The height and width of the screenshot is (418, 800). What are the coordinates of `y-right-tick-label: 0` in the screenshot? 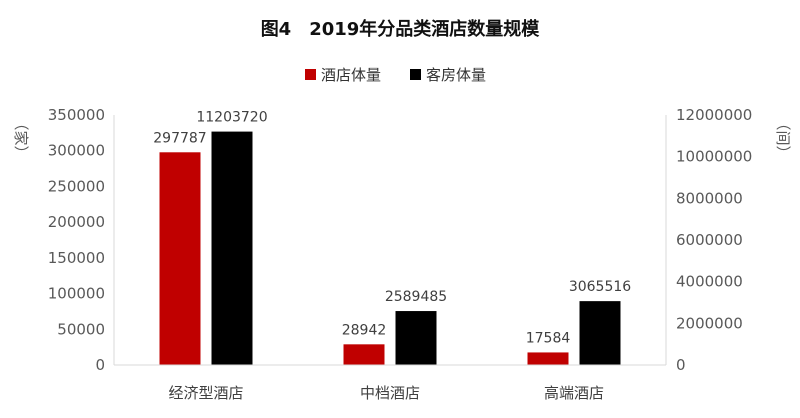 It's located at (681, 365).